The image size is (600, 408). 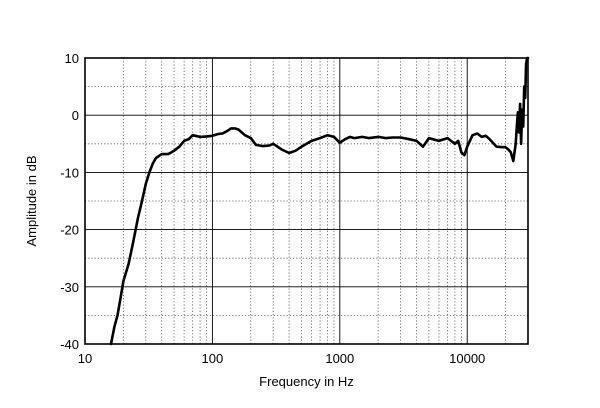 I want to click on y-tick-labels: 10 0 -10 -20 -30 -40, so click(x=69, y=201).